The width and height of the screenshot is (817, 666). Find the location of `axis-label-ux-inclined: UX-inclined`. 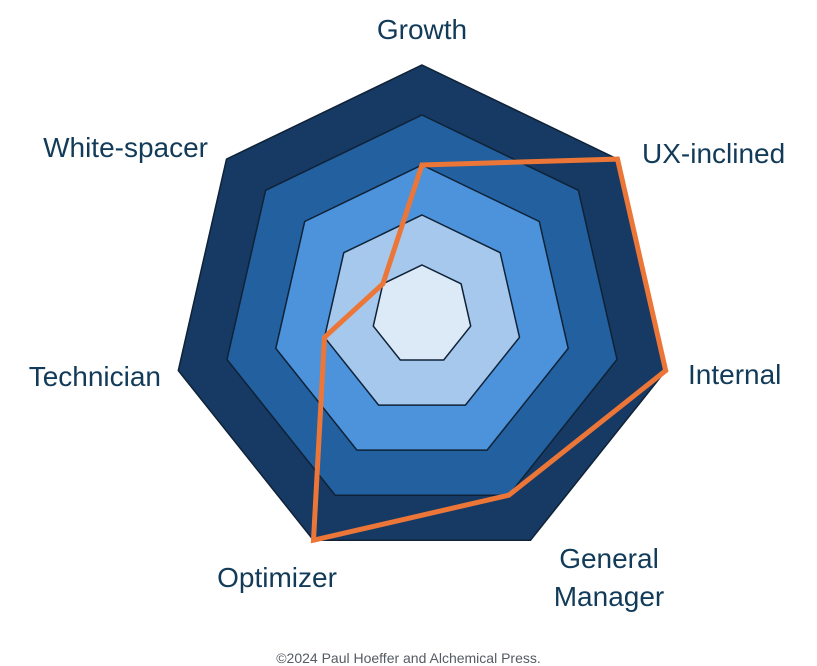

axis-label-ux-inclined: UX-inclined is located at coordinates (713, 153).